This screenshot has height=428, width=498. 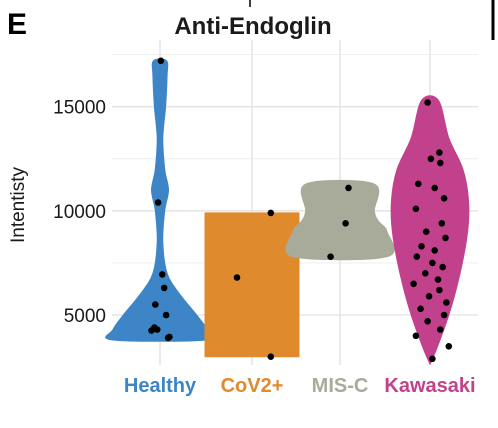 I want to click on category-label-healthy: Healthy, so click(x=160, y=386).